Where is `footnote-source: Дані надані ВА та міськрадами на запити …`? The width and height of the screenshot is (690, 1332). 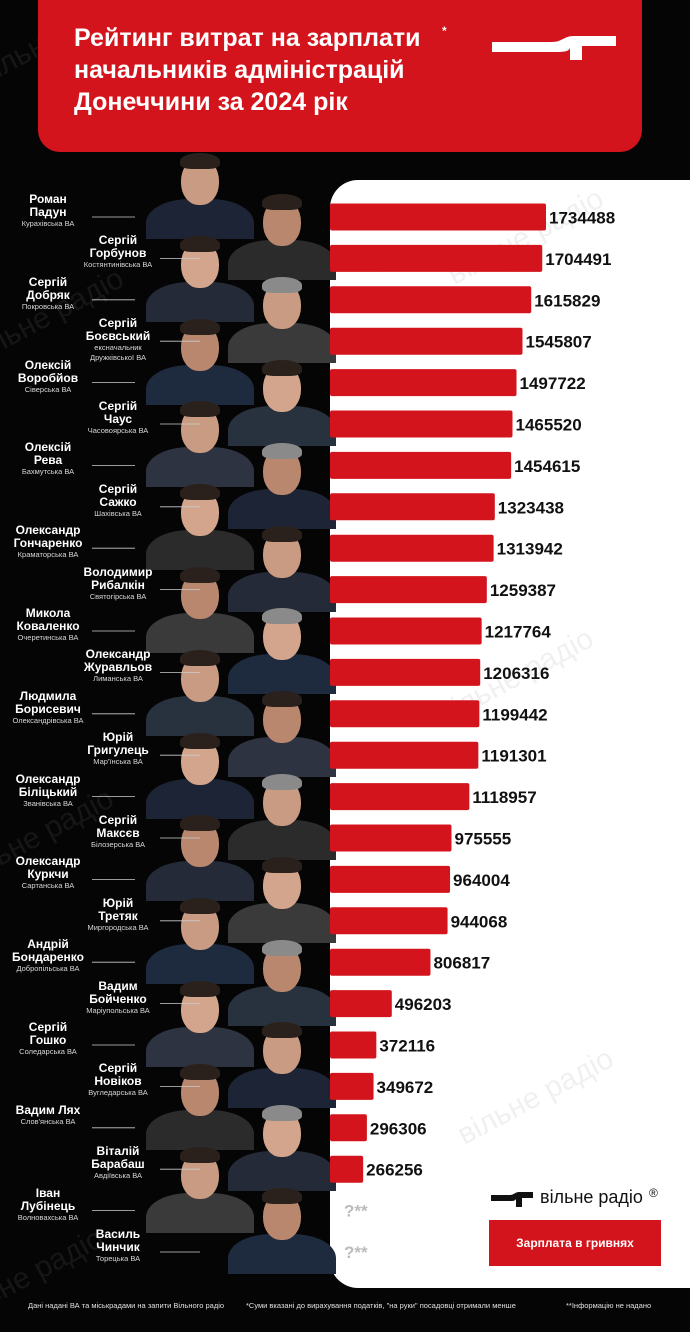 footnote-source: Дані надані ВА та міськрадами на запити … is located at coordinates (126, 1305).